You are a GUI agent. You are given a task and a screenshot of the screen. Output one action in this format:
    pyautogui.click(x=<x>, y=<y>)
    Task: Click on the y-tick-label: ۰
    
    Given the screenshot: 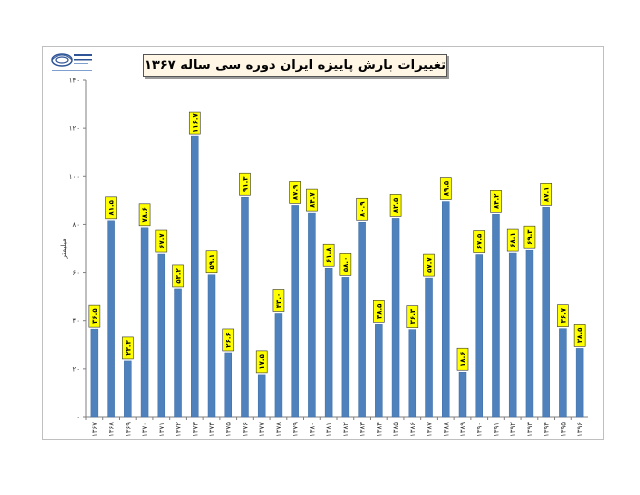 What is the action you would take?
    pyautogui.click(x=78, y=418)
    